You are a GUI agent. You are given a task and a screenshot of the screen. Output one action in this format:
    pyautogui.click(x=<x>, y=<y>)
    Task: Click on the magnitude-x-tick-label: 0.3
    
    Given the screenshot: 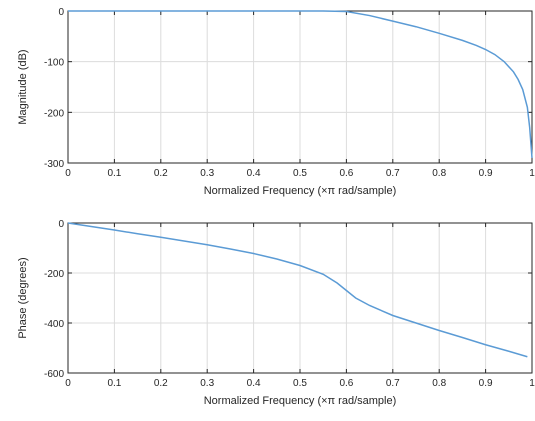 What is the action you would take?
    pyautogui.click(x=207, y=173)
    